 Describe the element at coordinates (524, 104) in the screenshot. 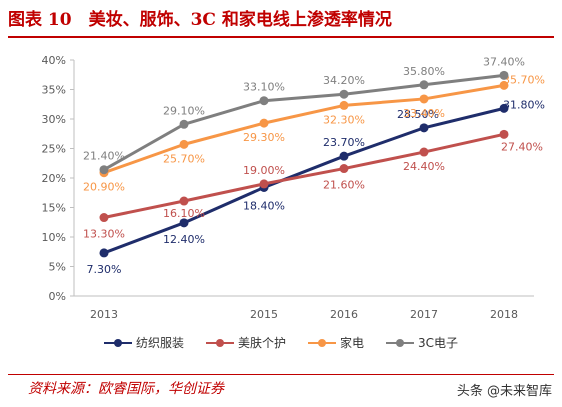

I see `data-label: 31.80%` at that location.